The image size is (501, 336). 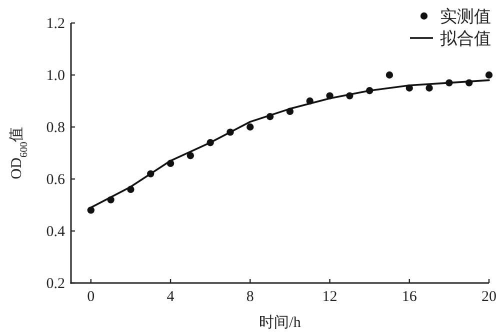 I want to click on legend-label: 拟合值, so click(x=465, y=38).